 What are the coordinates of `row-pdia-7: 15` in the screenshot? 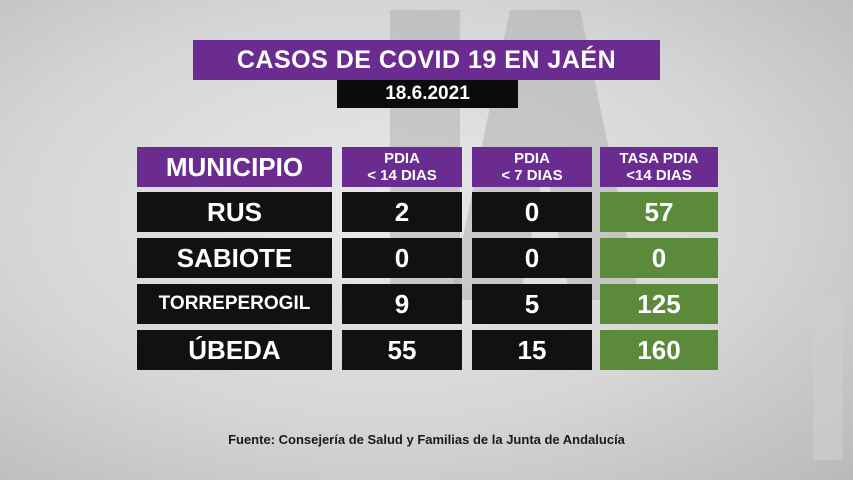 It's located at (532, 350).